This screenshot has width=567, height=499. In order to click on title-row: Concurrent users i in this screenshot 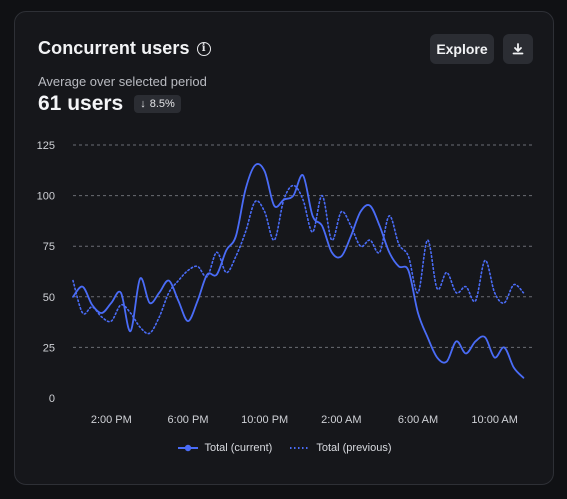, I will do `click(124, 48)`.